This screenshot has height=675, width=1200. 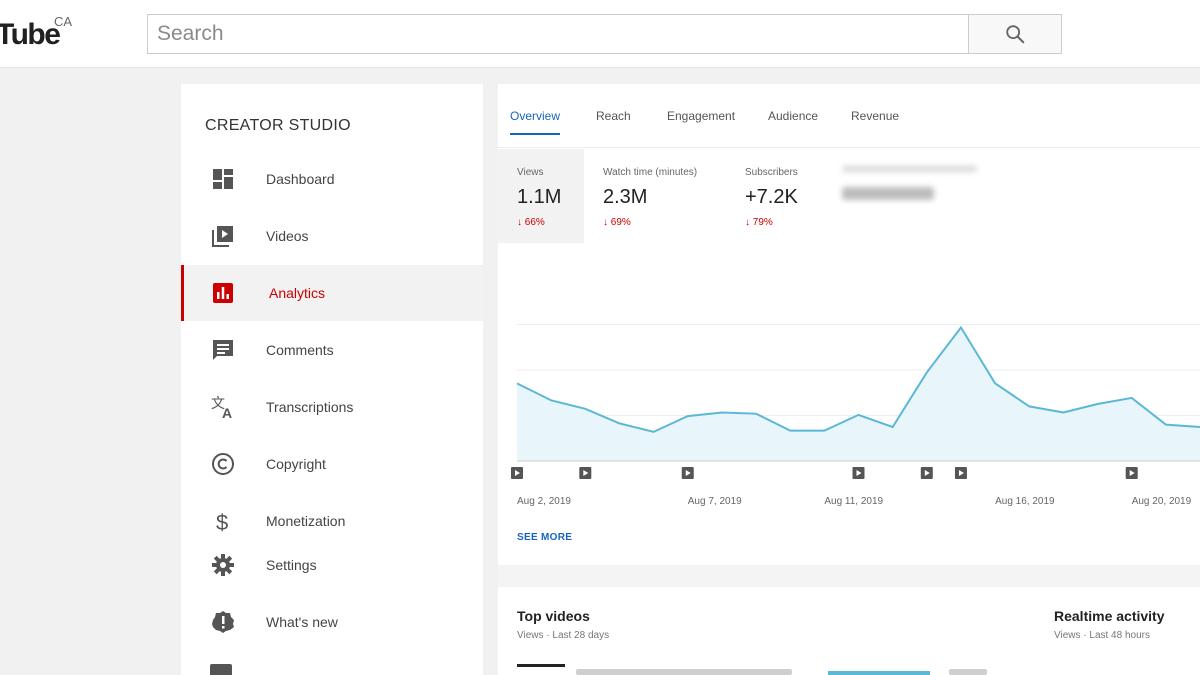 What do you see at coordinates (535, 122) in the screenshot?
I see `tab-overview: Overview` at bounding box center [535, 122].